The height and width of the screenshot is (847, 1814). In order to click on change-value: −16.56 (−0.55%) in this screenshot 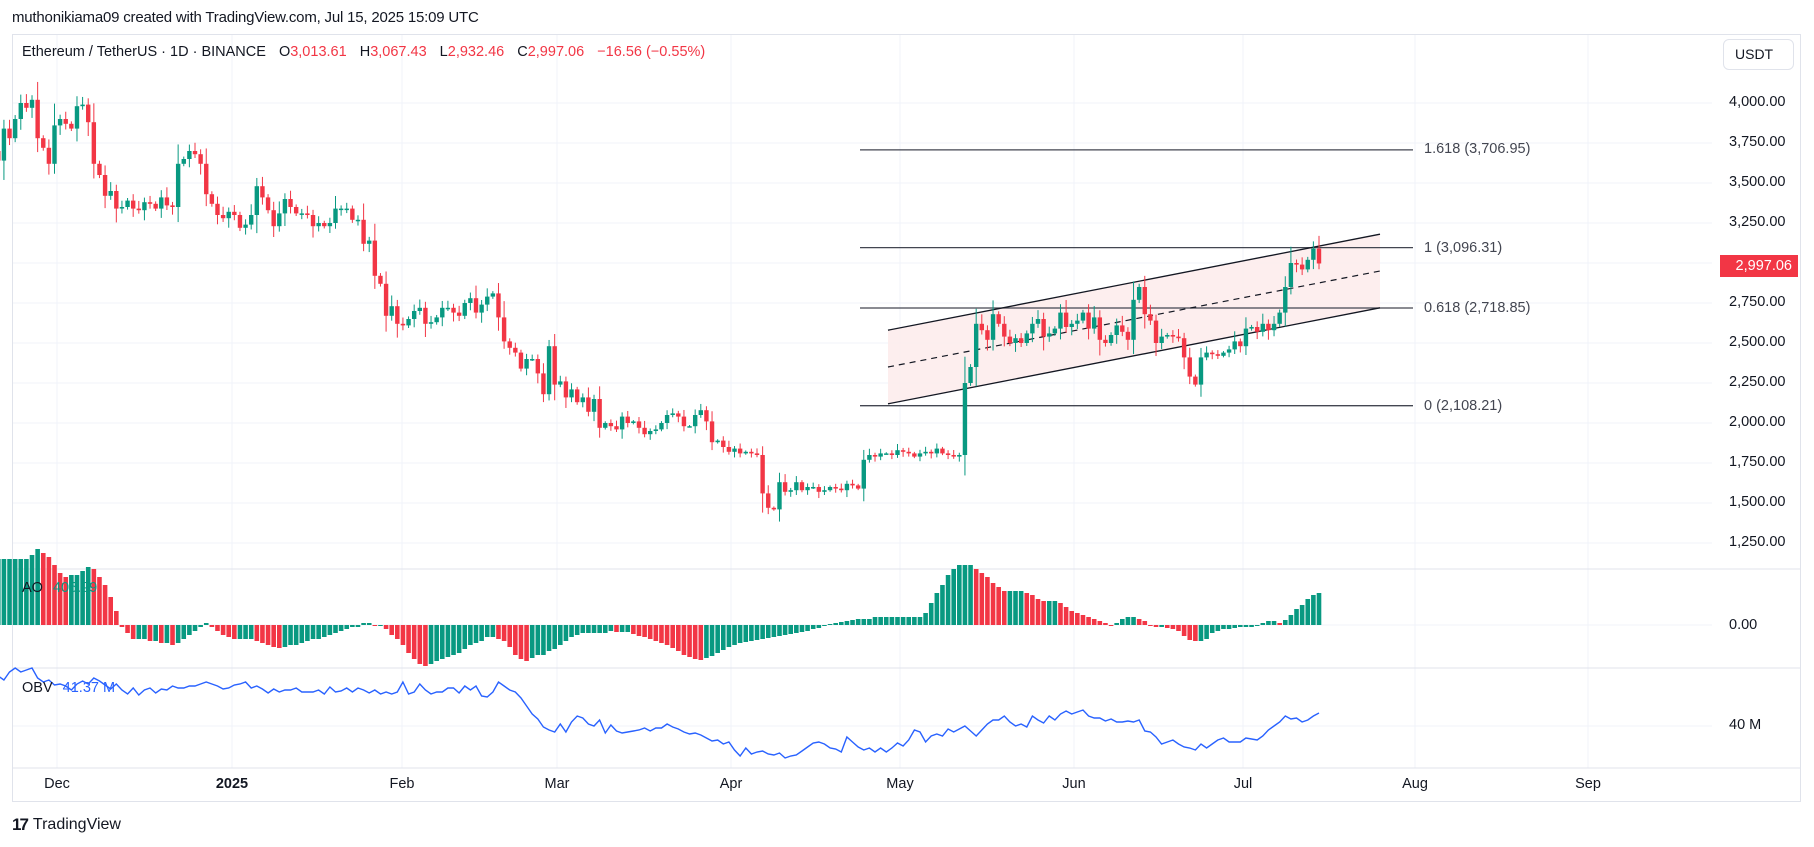, I will do `click(651, 52)`.